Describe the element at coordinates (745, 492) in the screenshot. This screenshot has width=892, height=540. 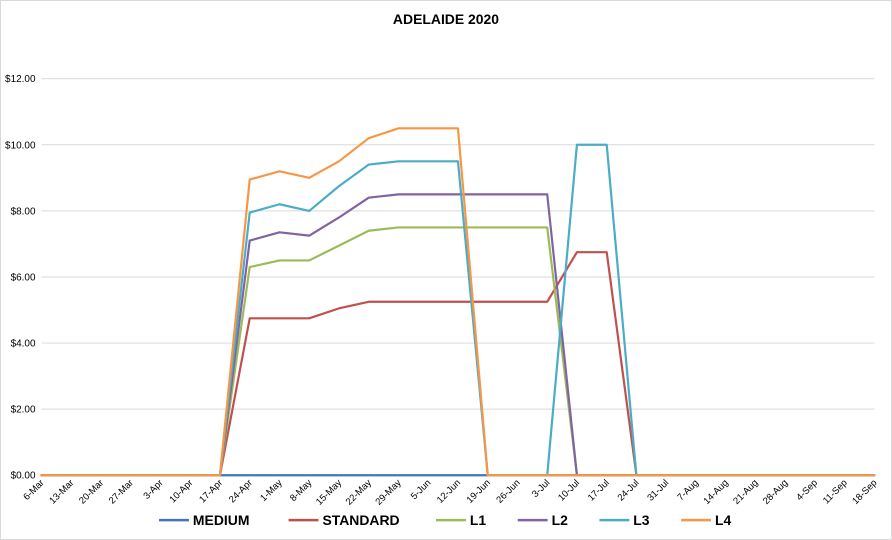
I see `x-tick-label: 21-Aug` at that location.